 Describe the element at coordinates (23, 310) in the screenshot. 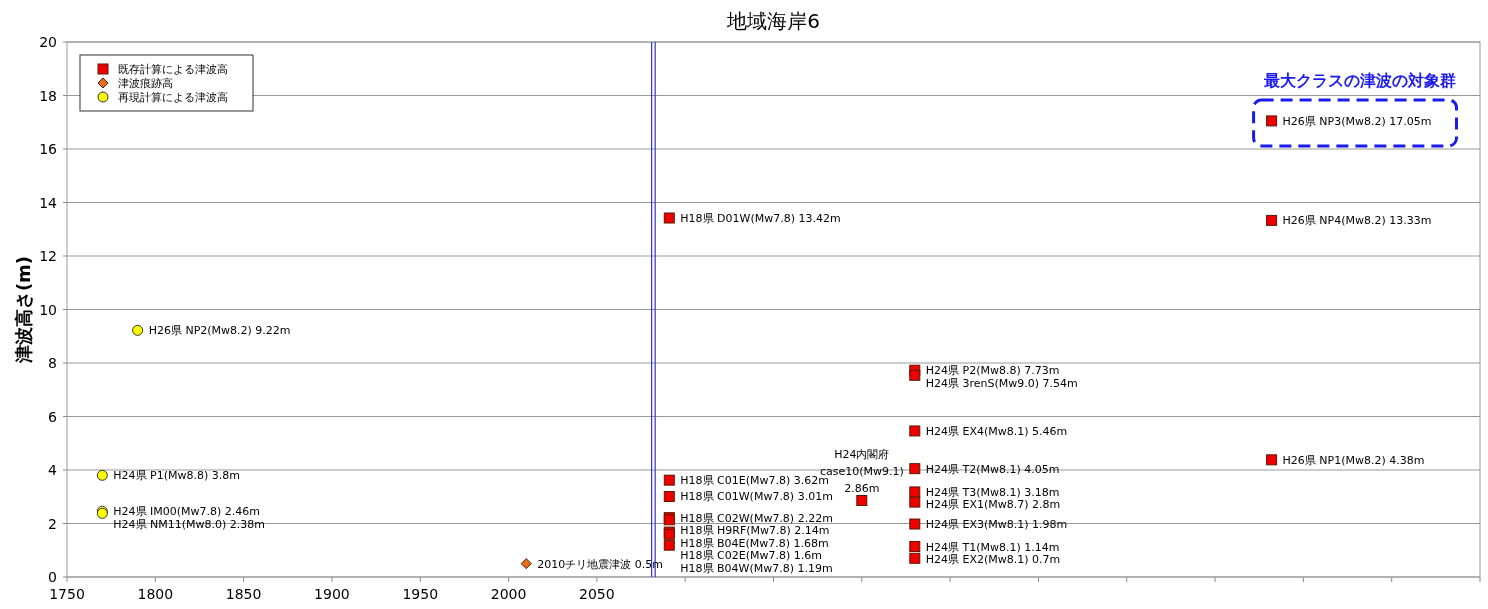

I see `y-axis-title: 津波高さ(m)` at that location.